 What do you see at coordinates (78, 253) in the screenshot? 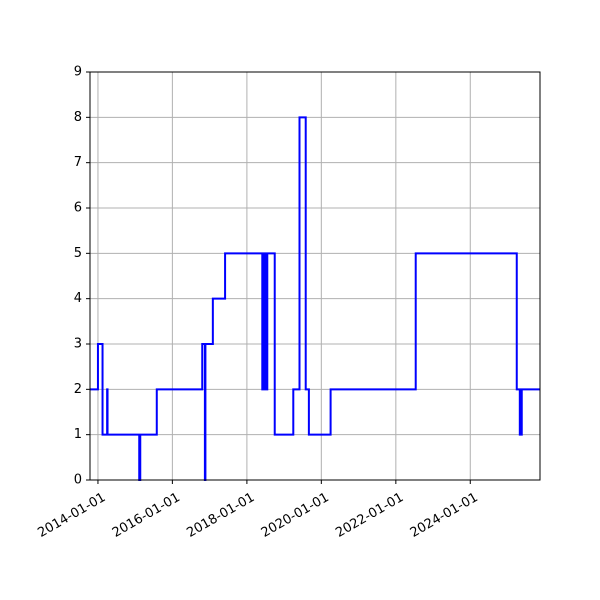
I see `y-tick-label: 5` at bounding box center [78, 253].